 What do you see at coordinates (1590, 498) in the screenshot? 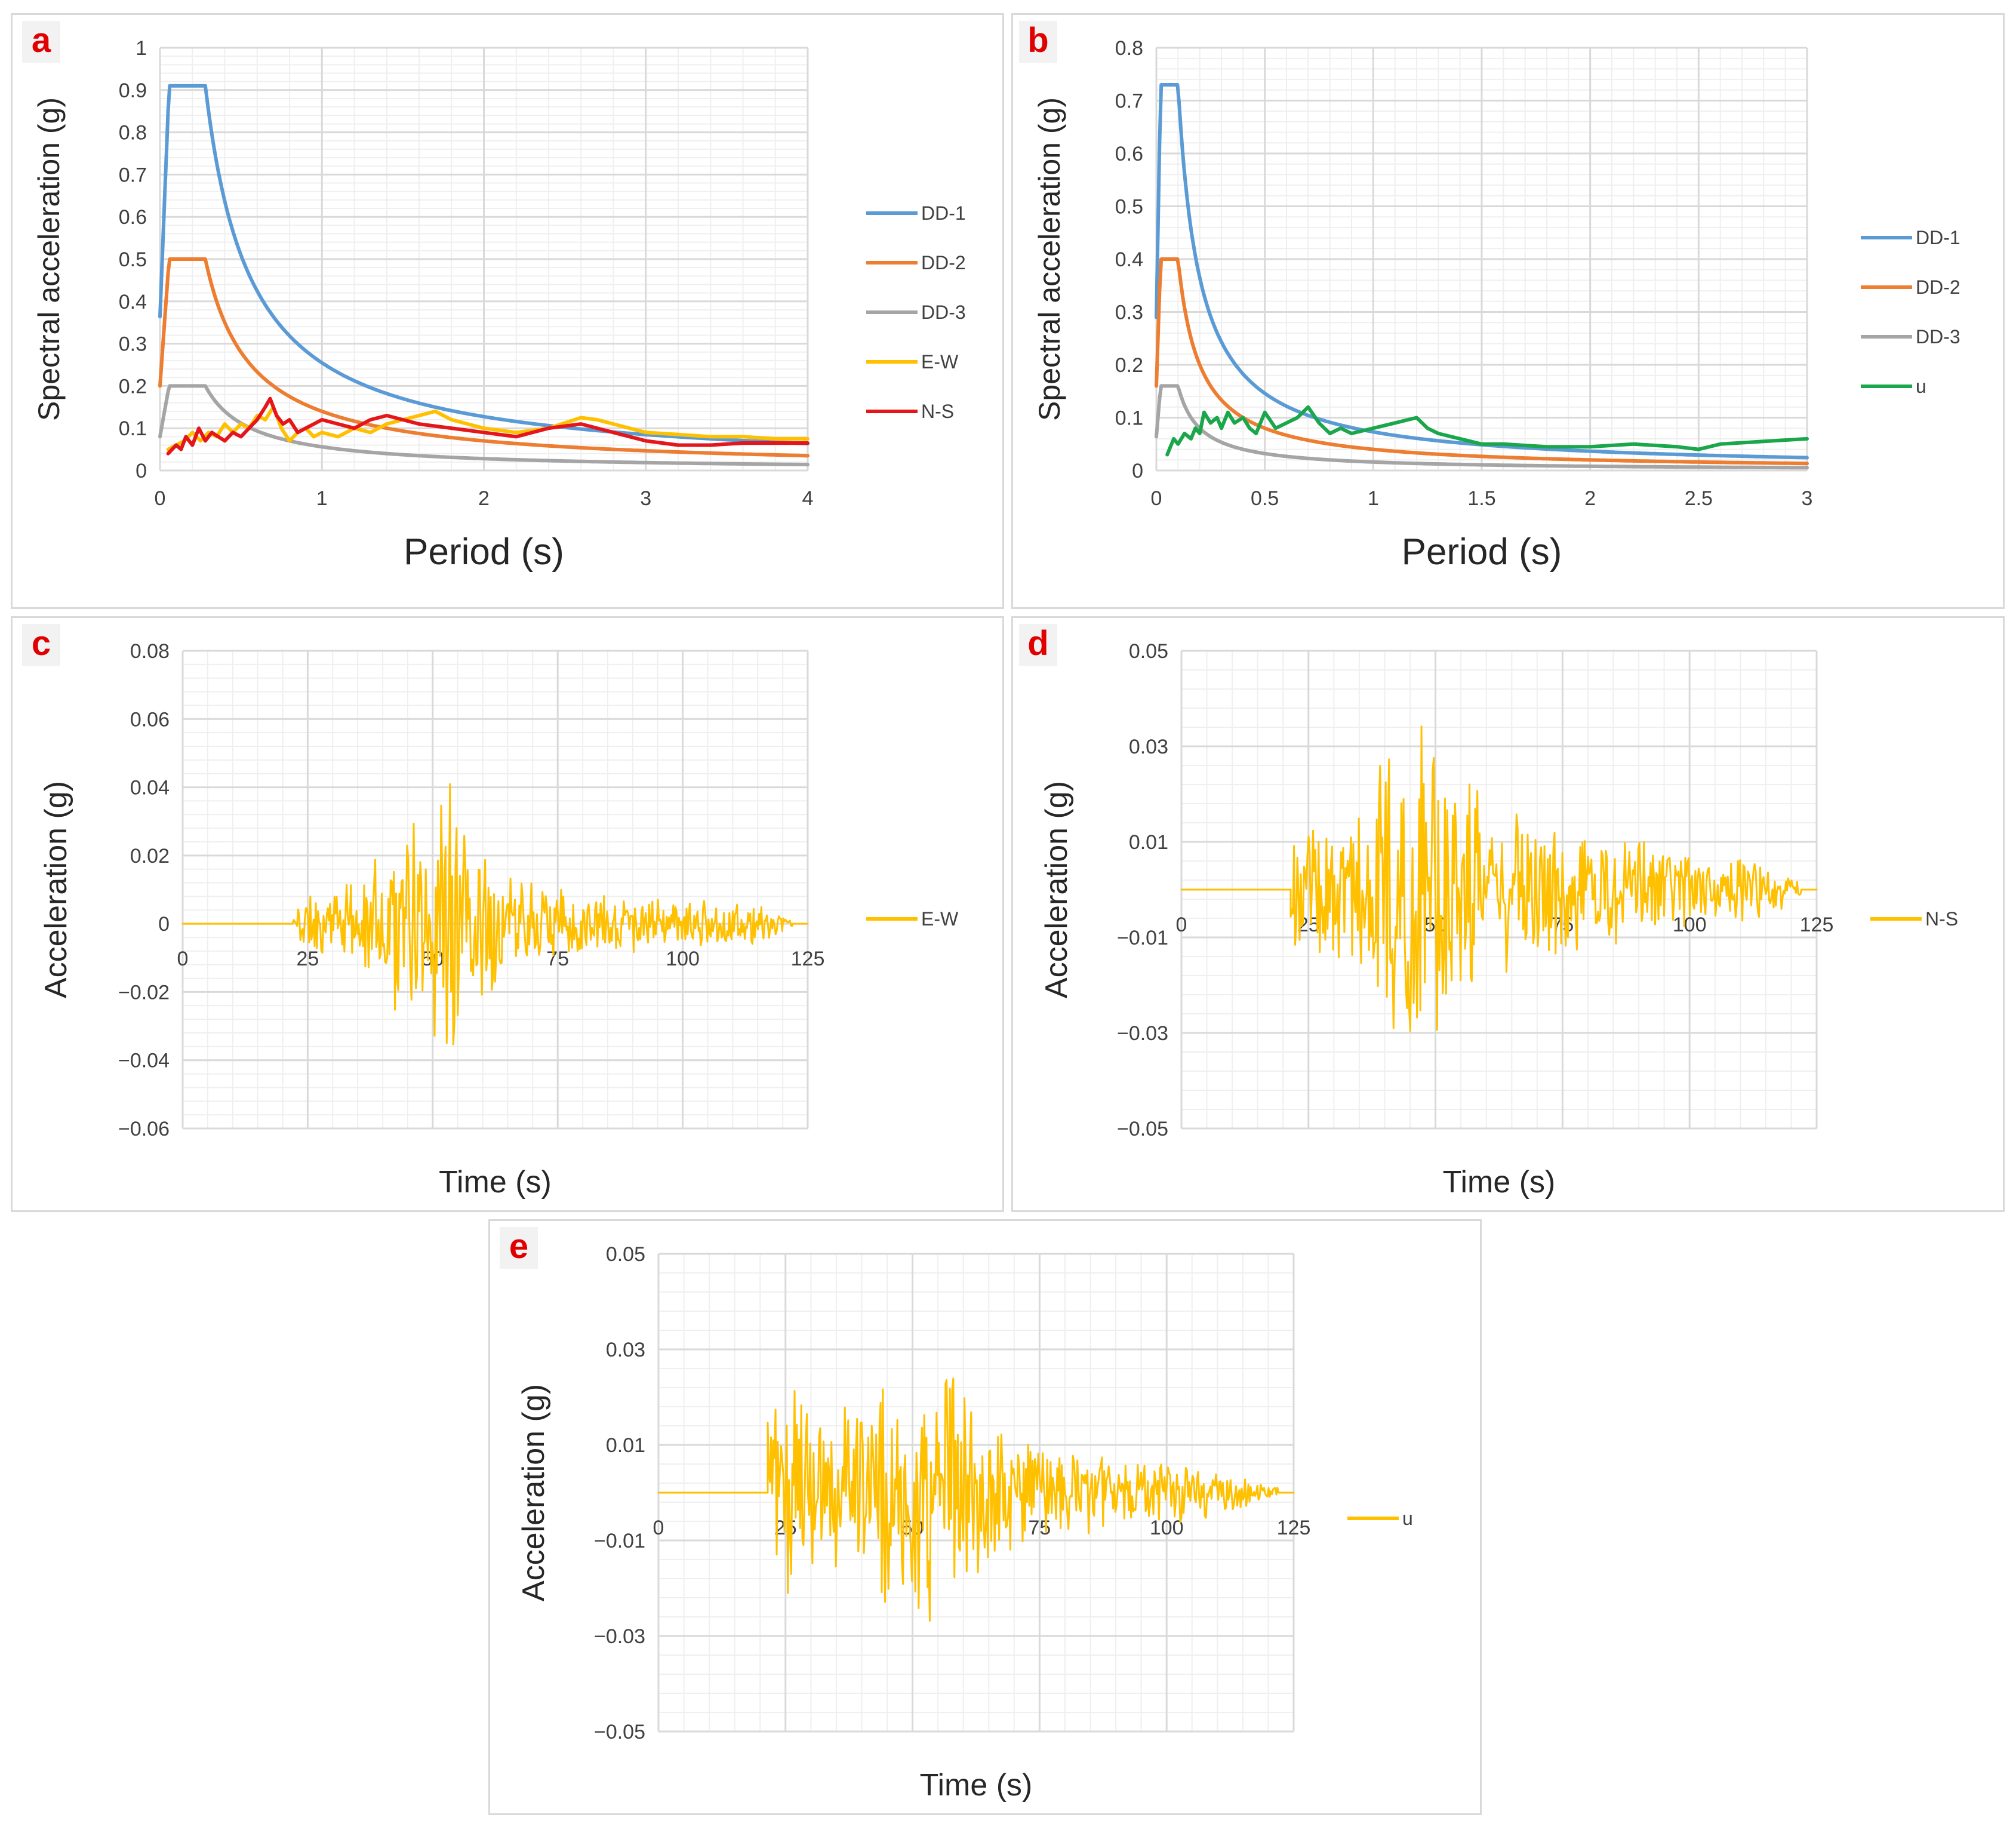
I see `x-tick-label: 2` at bounding box center [1590, 498].